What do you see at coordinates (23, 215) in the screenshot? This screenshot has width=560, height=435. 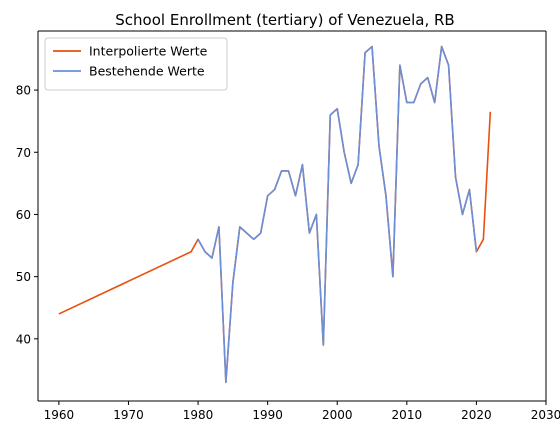 I see `y-tick-label: 60` at bounding box center [23, 215].